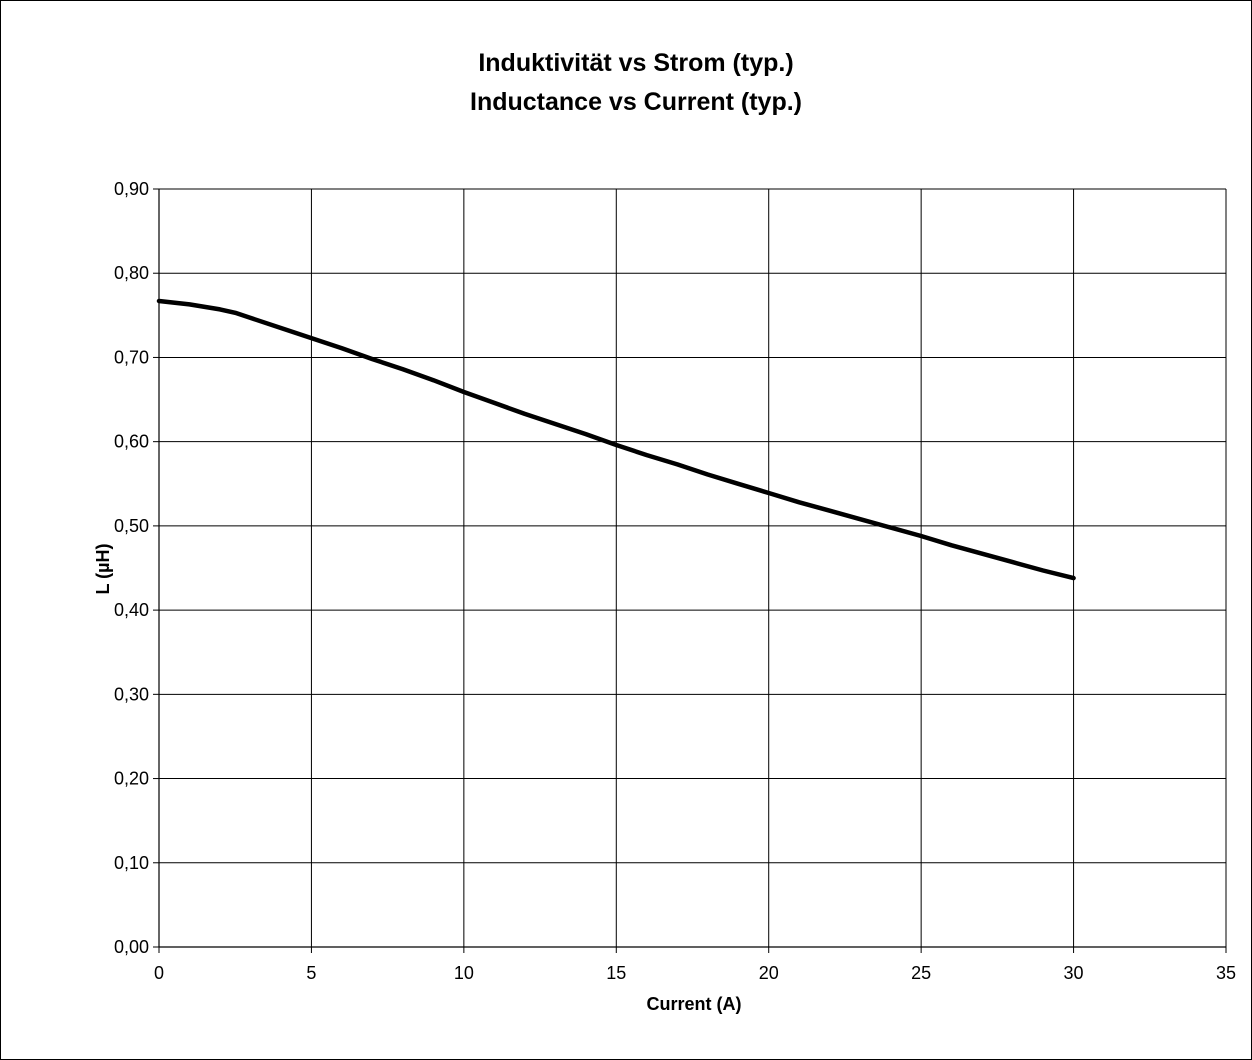  What do you see at coordinates (131, 694) in the screenshot?
I see `y-tick-label: 0,30` at bounding box center [131, 694].